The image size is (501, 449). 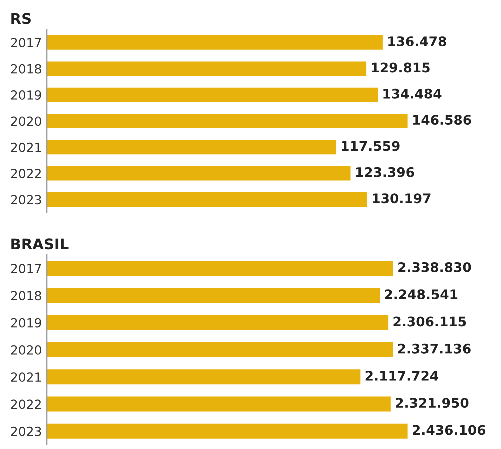 What do you see at coordinates (442, 120) in the screenshot?
I see `data-label: 146.586` at bounding box center [442, 120].